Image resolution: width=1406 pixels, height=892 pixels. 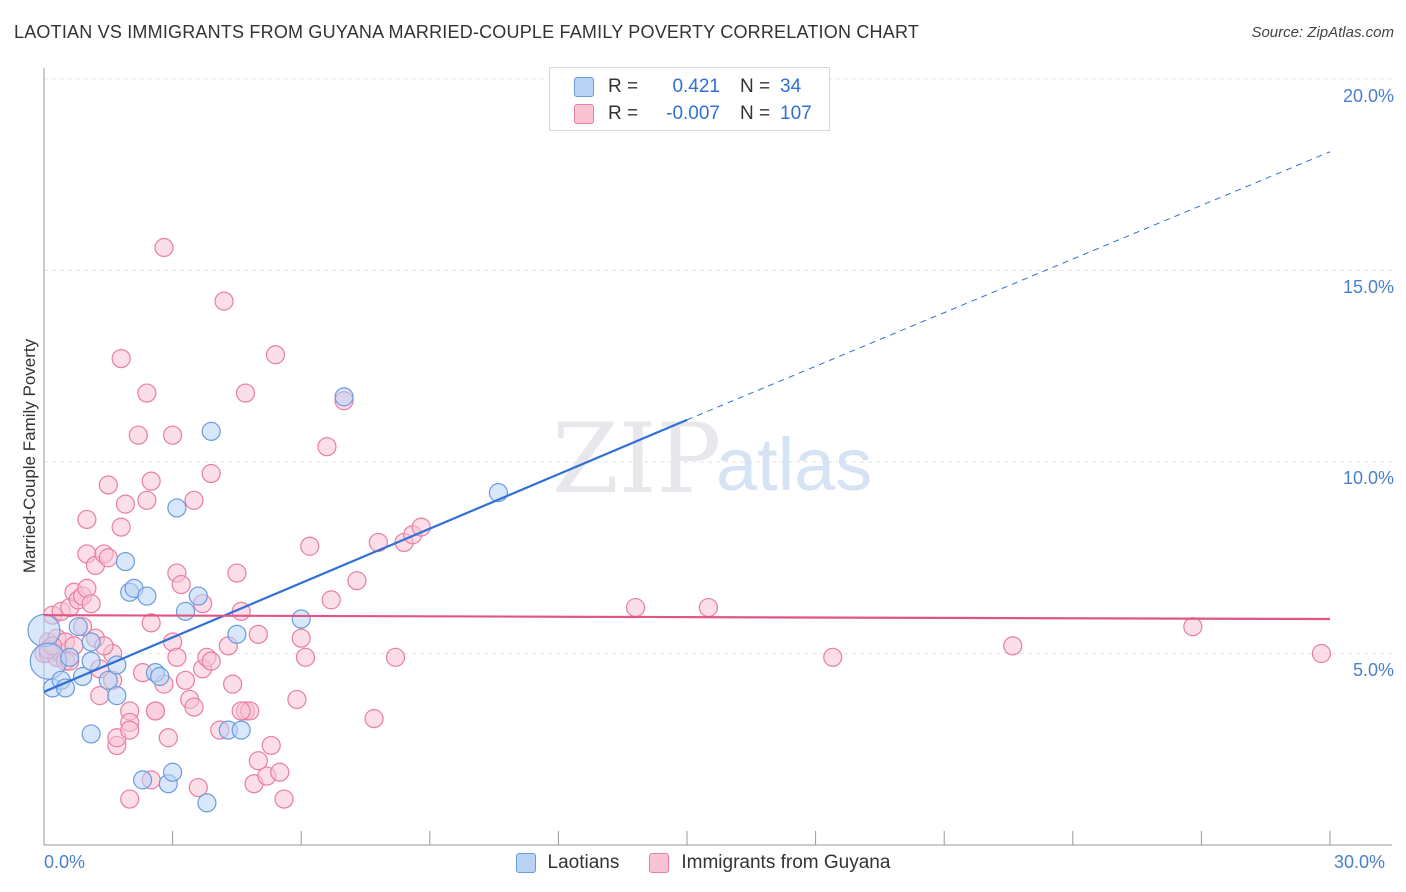 I want to click on correlation-legend: R = 0.421 N = 34 R = -0.007 N = 107, so click(x=689, y=99).